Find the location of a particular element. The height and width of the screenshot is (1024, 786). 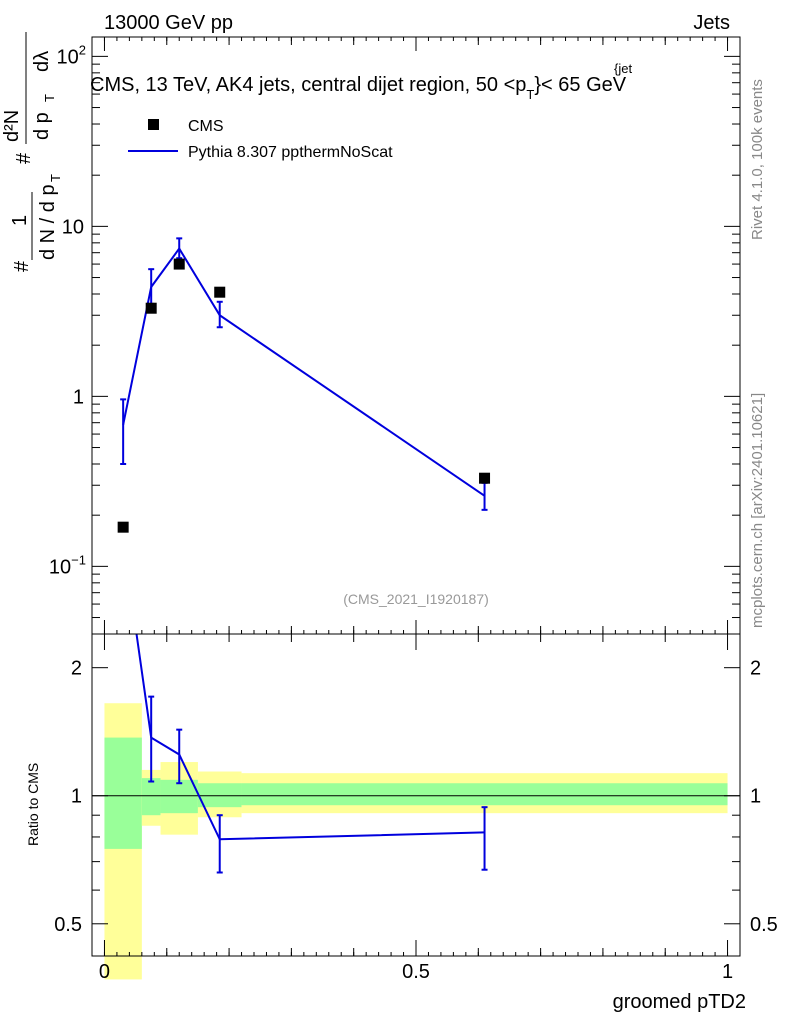

main-ytick-label: 1 is located at coordinates (78, 397).